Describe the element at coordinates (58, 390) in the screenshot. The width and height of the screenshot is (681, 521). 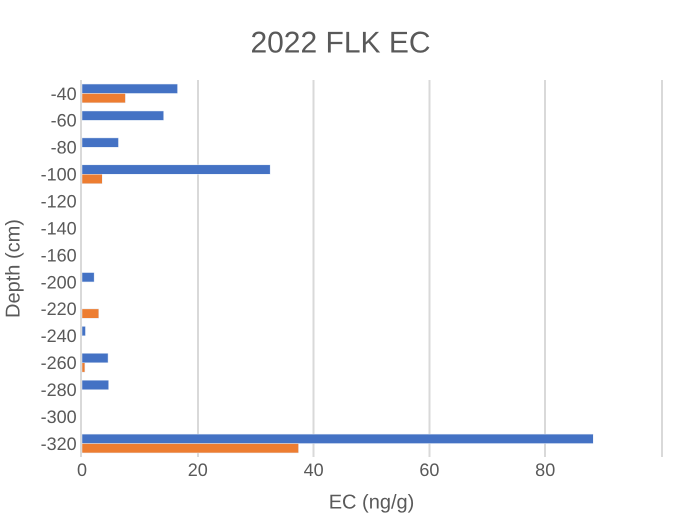
I see `y-tick-label: -280` at that location.